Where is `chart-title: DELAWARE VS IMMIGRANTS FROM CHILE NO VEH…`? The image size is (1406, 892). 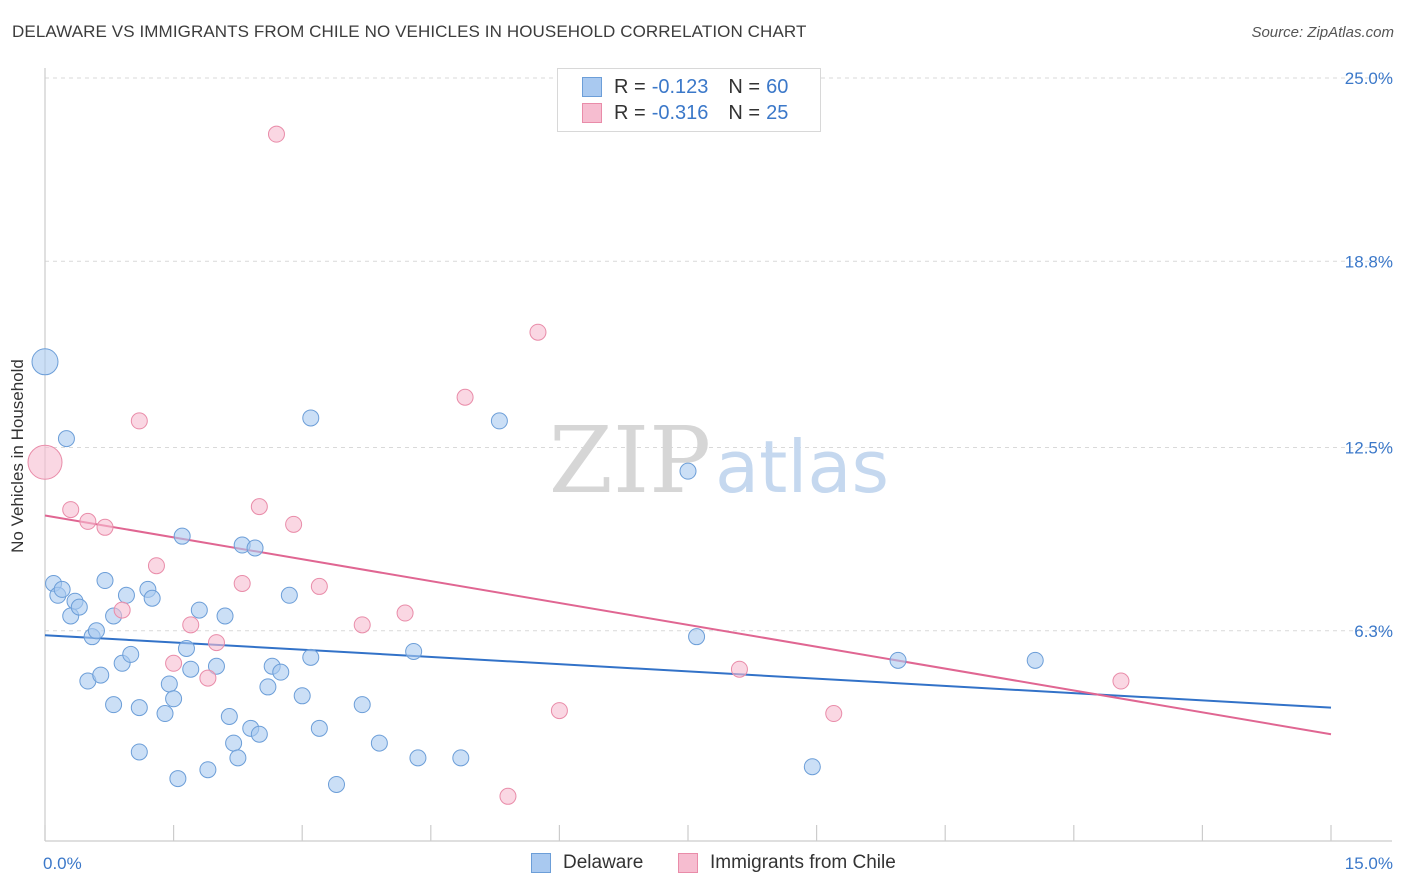 chart-title: DELAWARE VS IMMIGRANTS FROM CHILE NO VEH… is located at coordinates (409, 31).